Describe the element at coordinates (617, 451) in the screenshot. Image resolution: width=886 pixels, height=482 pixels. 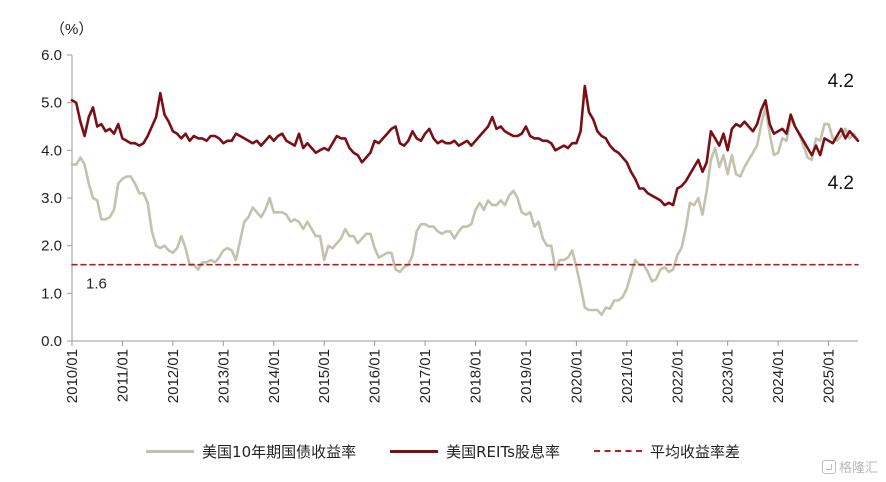
I see `legend-swatch` at that location.